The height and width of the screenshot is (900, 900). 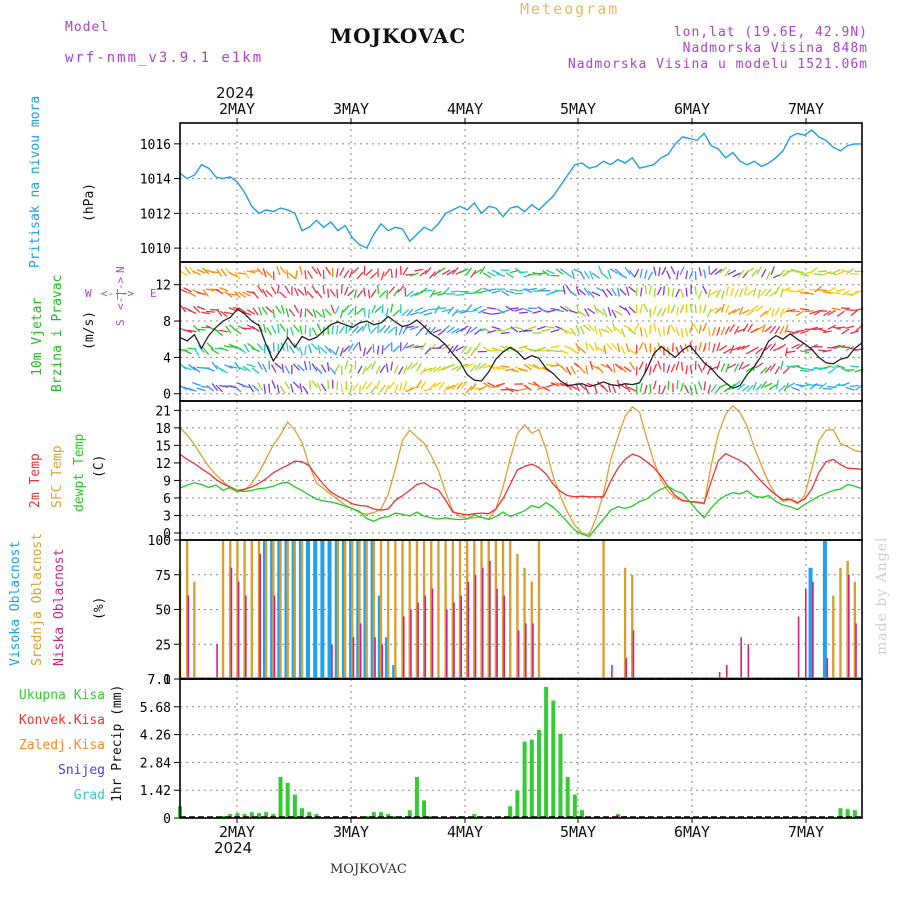 I want to click on legend-snow: Snijeg, so click(x=81, y=770).